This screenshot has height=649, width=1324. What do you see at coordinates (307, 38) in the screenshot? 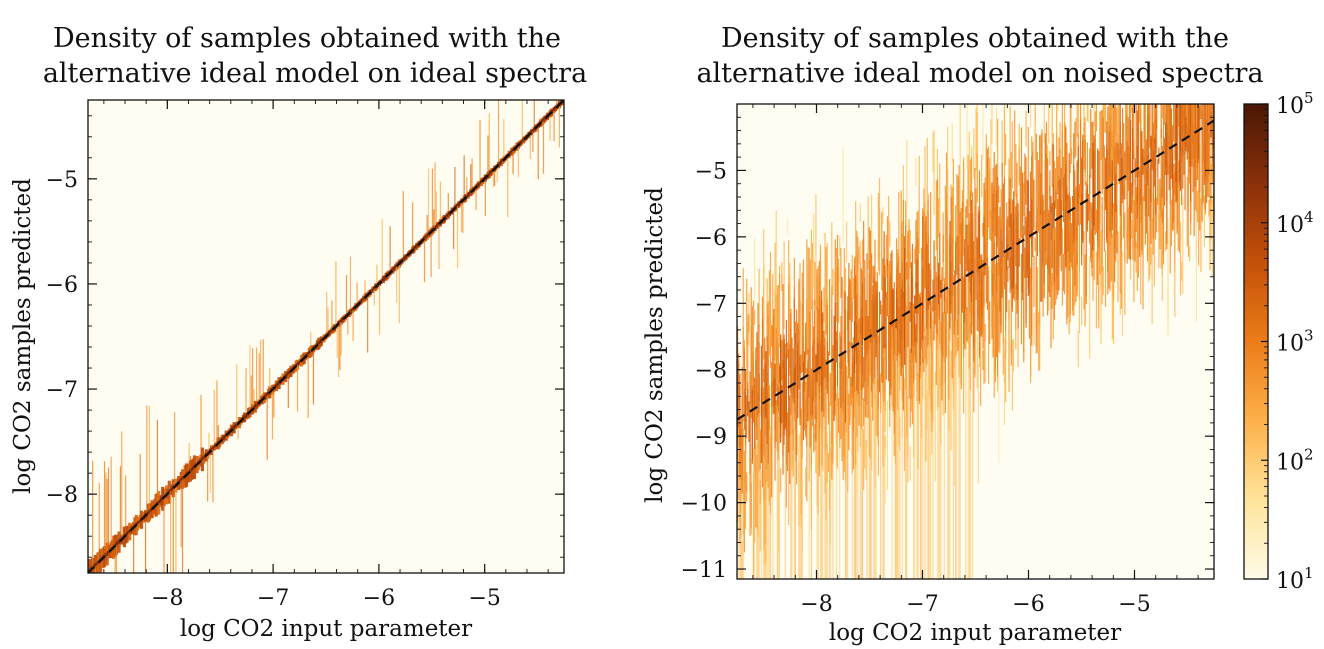
I see `left-title-line-1: Density of samples obtained with the` at bounding box center [307, 38].